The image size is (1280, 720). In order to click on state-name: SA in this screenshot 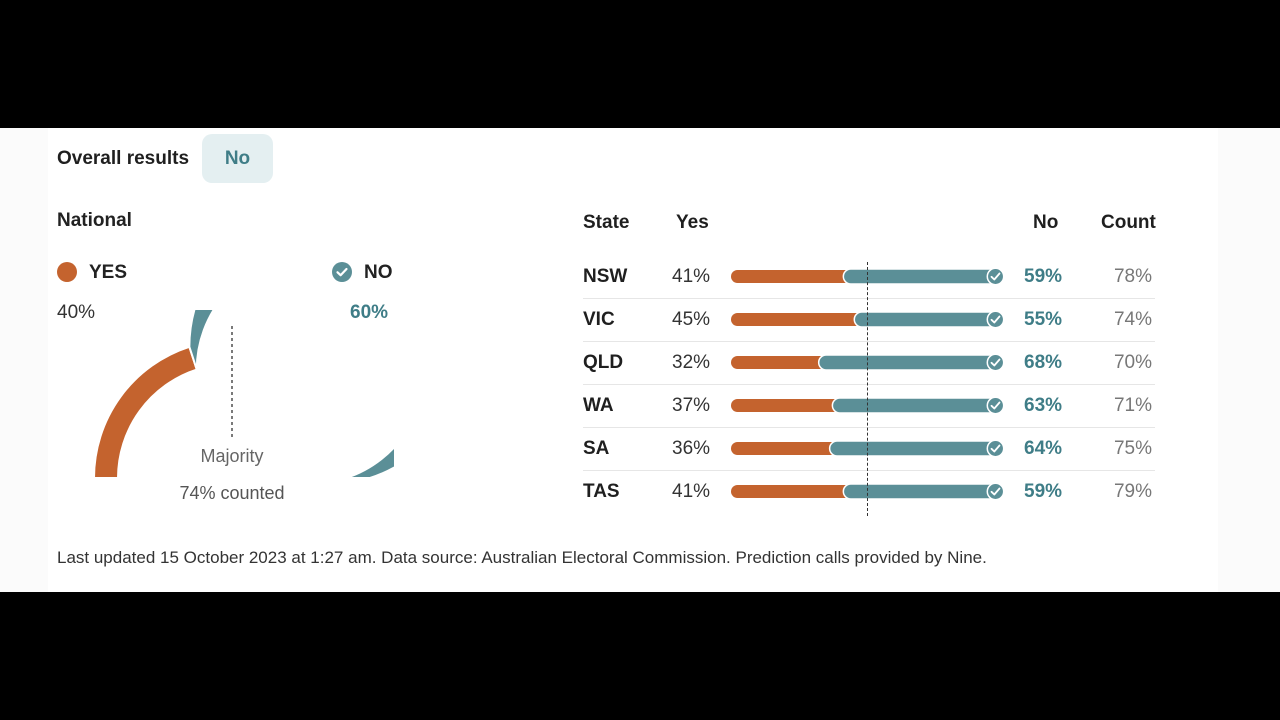, I will do `click(596, 448)`.